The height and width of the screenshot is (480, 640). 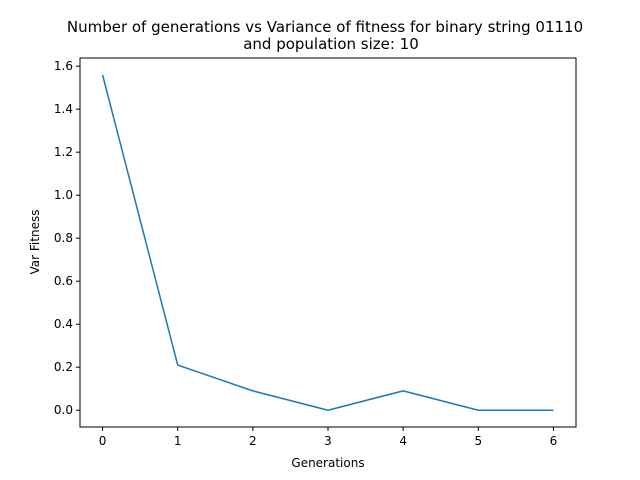 What do you see at coordinates (103, 441) in the screenshot?
I see `x-tick-label: 0` at bounding box center [103, 441].